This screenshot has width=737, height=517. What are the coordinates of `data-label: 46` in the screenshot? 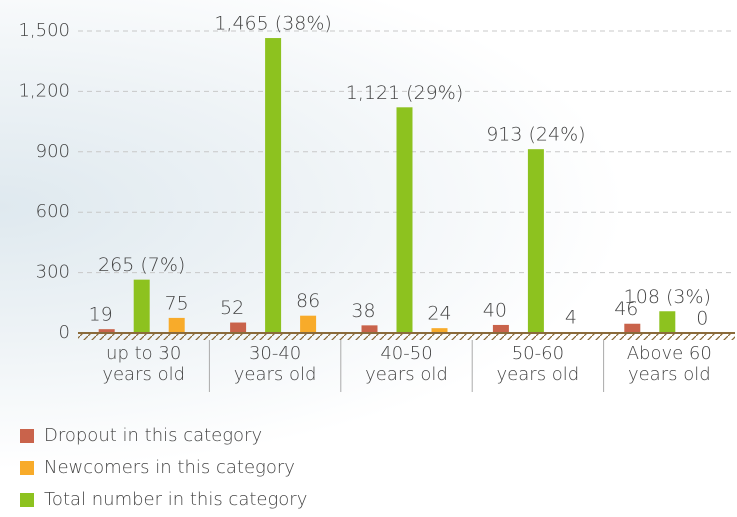 It's located at (626, 309).